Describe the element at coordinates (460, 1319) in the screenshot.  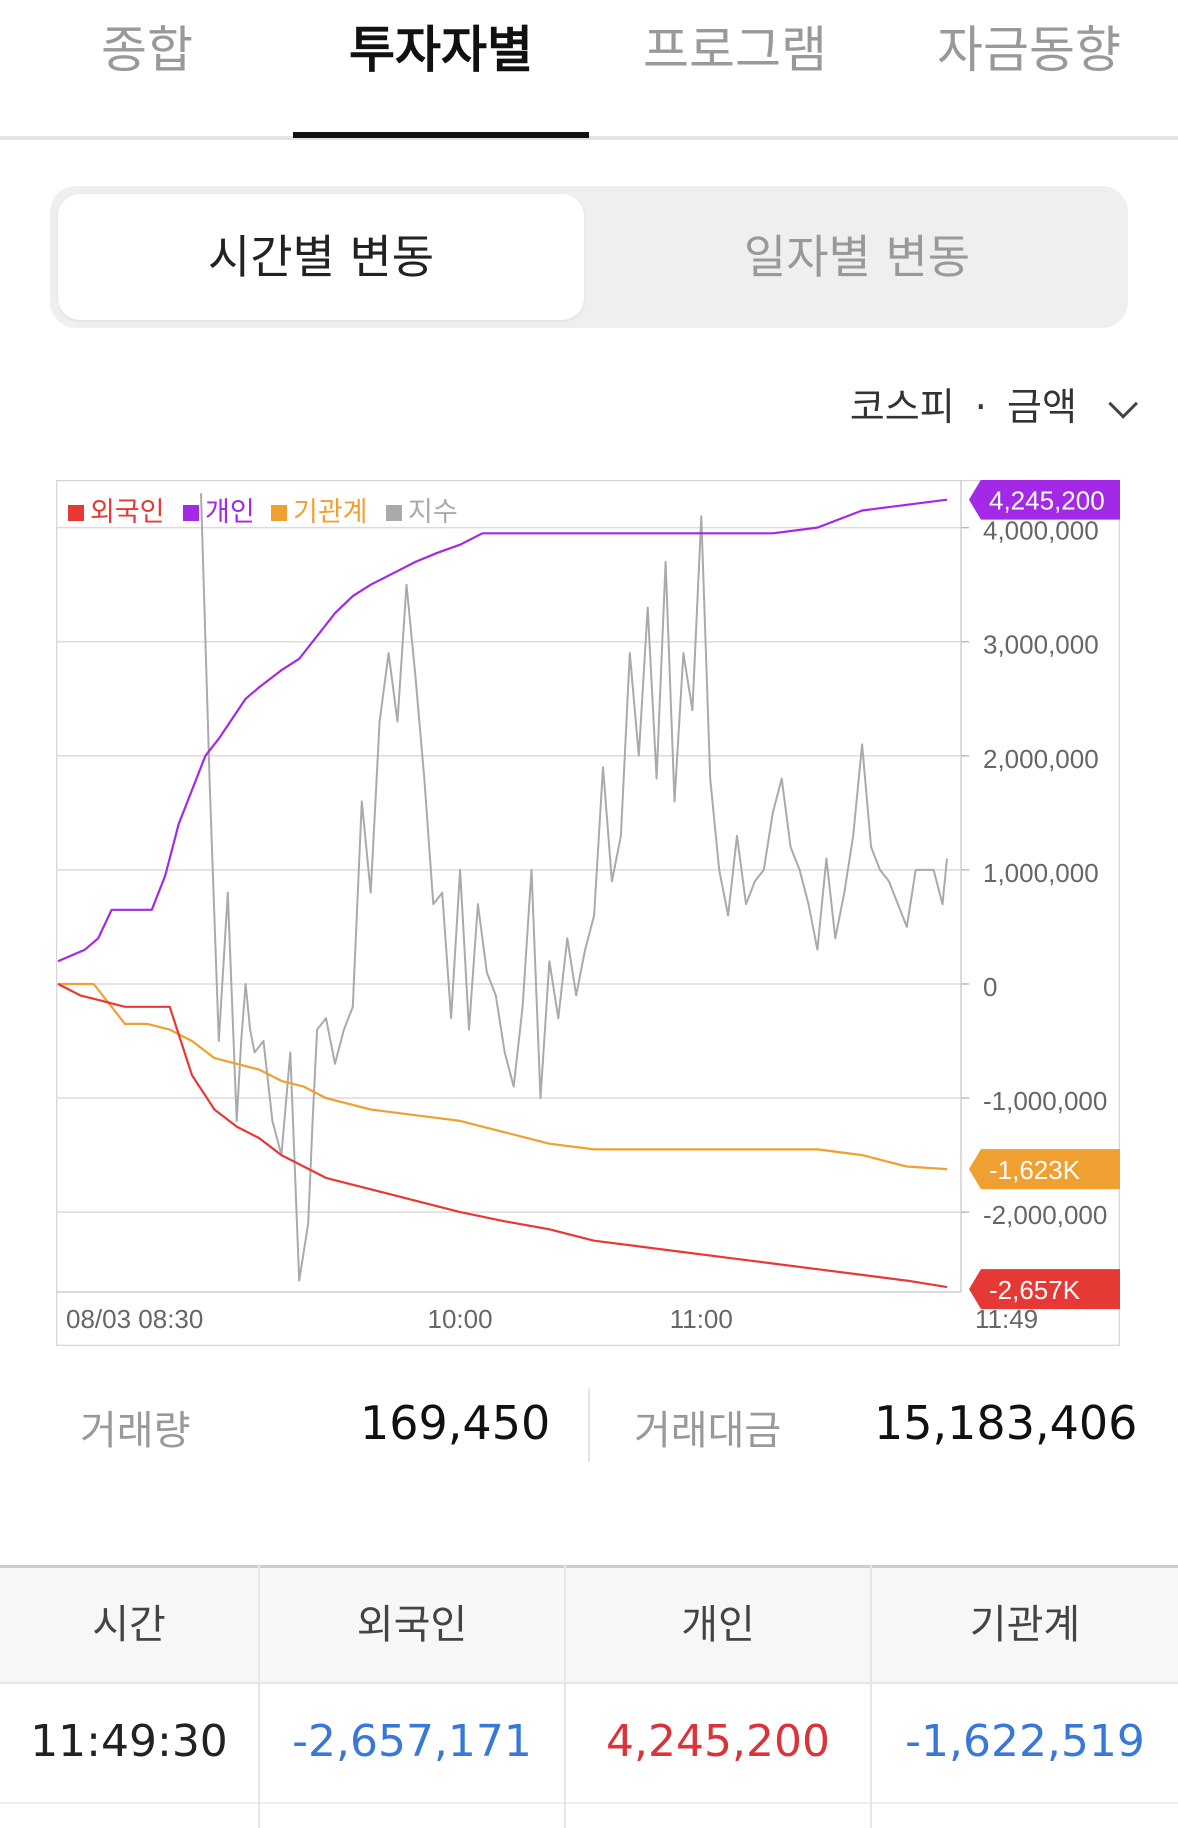
I see `x-tick-label: 10:00` at that location.